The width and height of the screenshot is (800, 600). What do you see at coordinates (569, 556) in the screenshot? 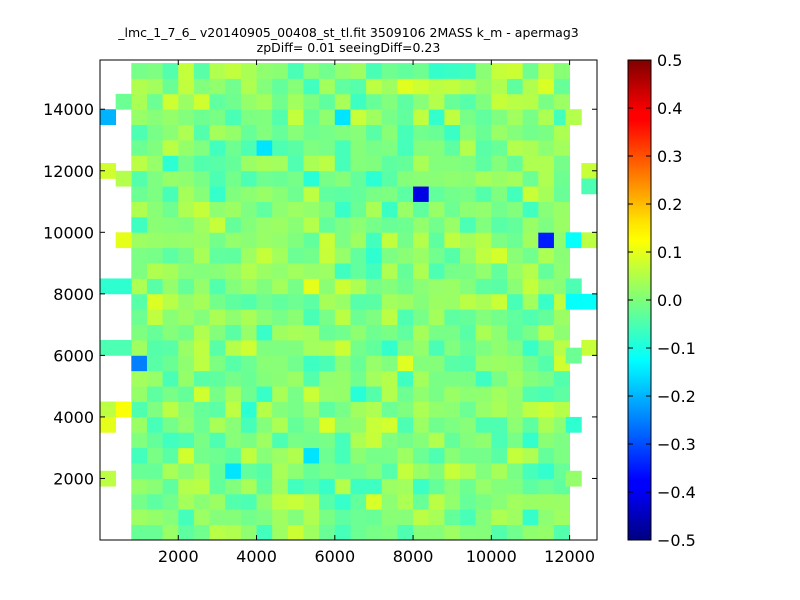
I see `x-tick-label: 12000` at bounding box center [569, 556].